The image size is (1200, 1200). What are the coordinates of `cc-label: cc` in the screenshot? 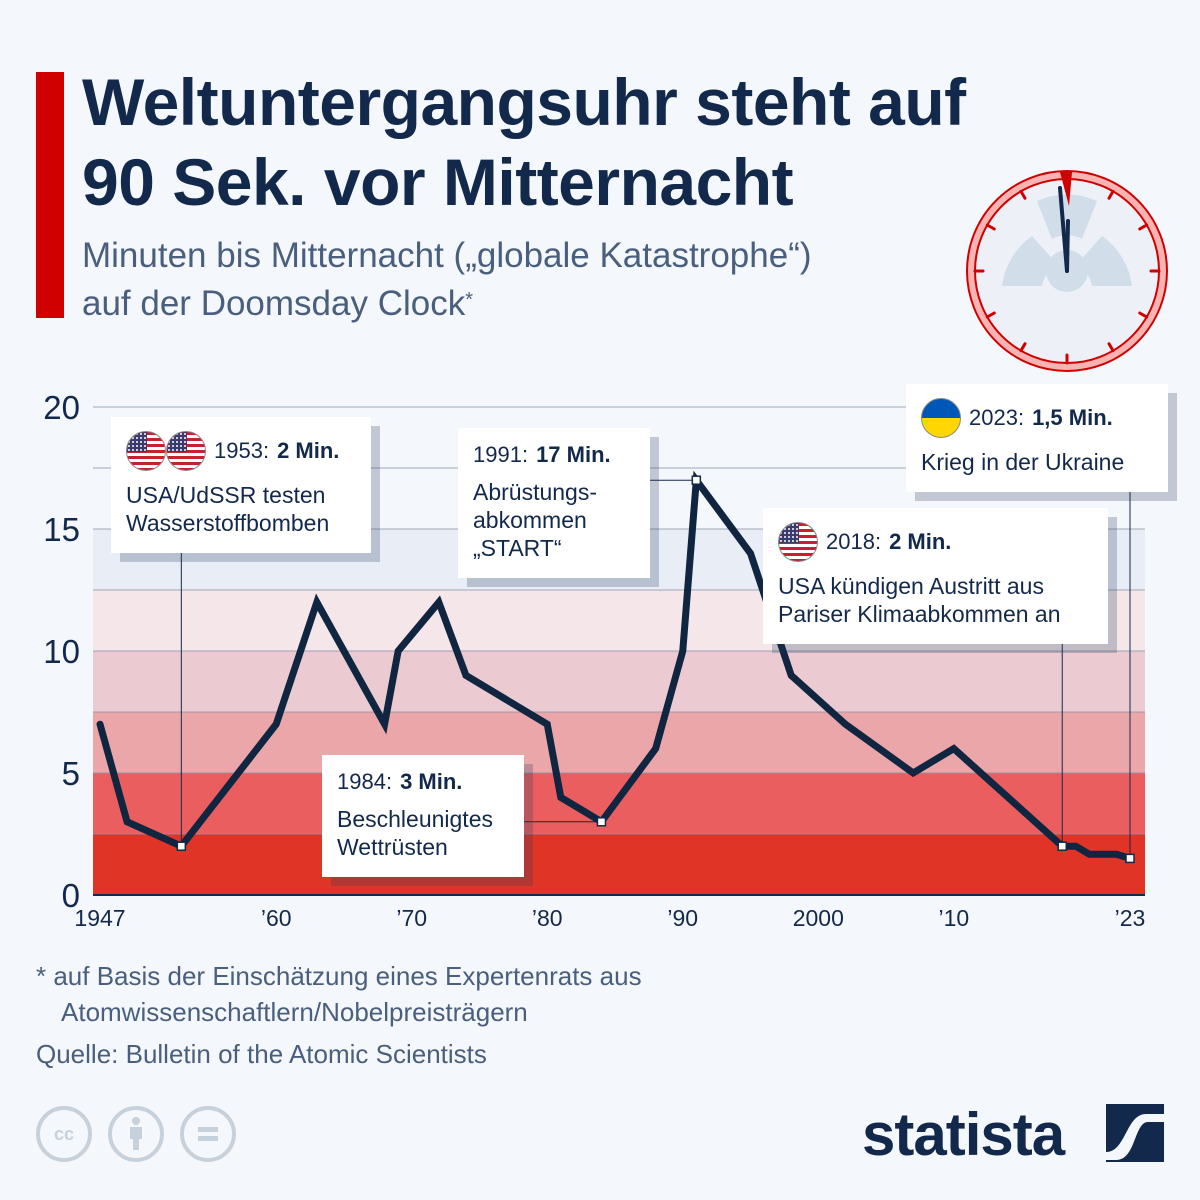 It's located at (64, 1133).